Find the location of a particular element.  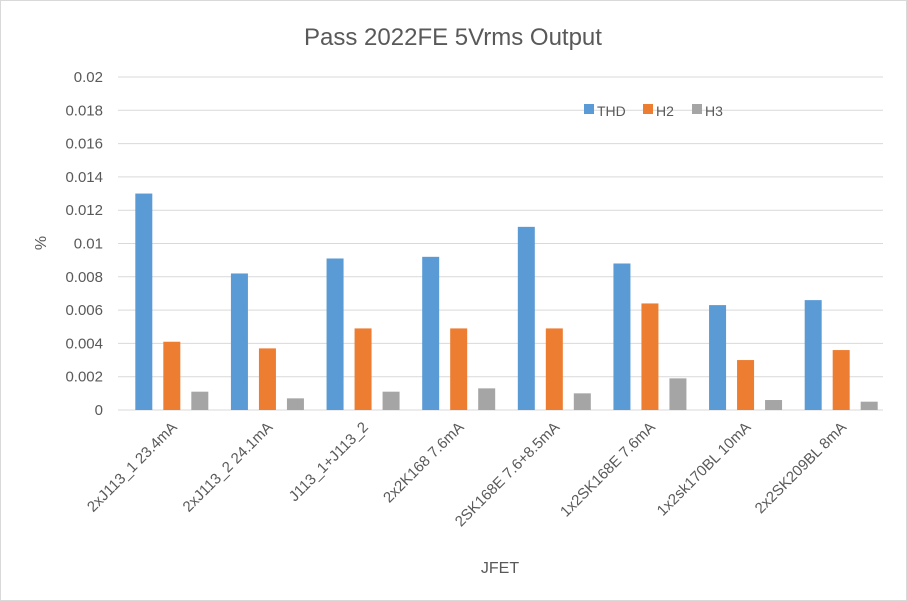

y-tick-label: 0.002 is located at coordinates (84, 377).